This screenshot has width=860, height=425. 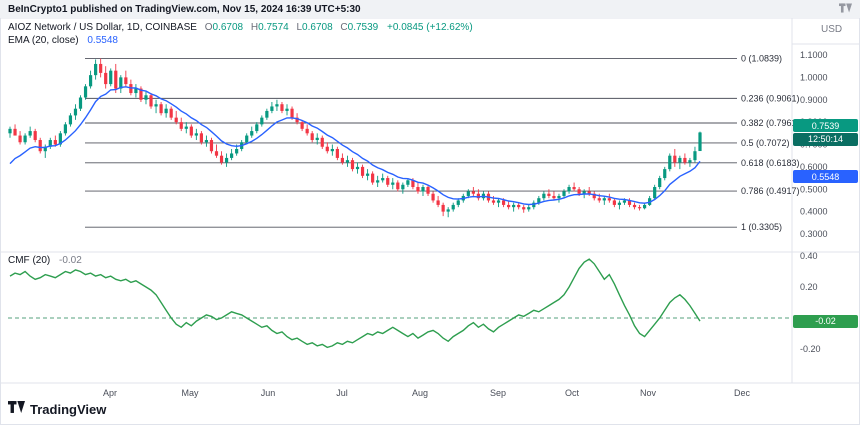 I want to click on price-axis-label: 0.3000, so click(x=814, y=234).